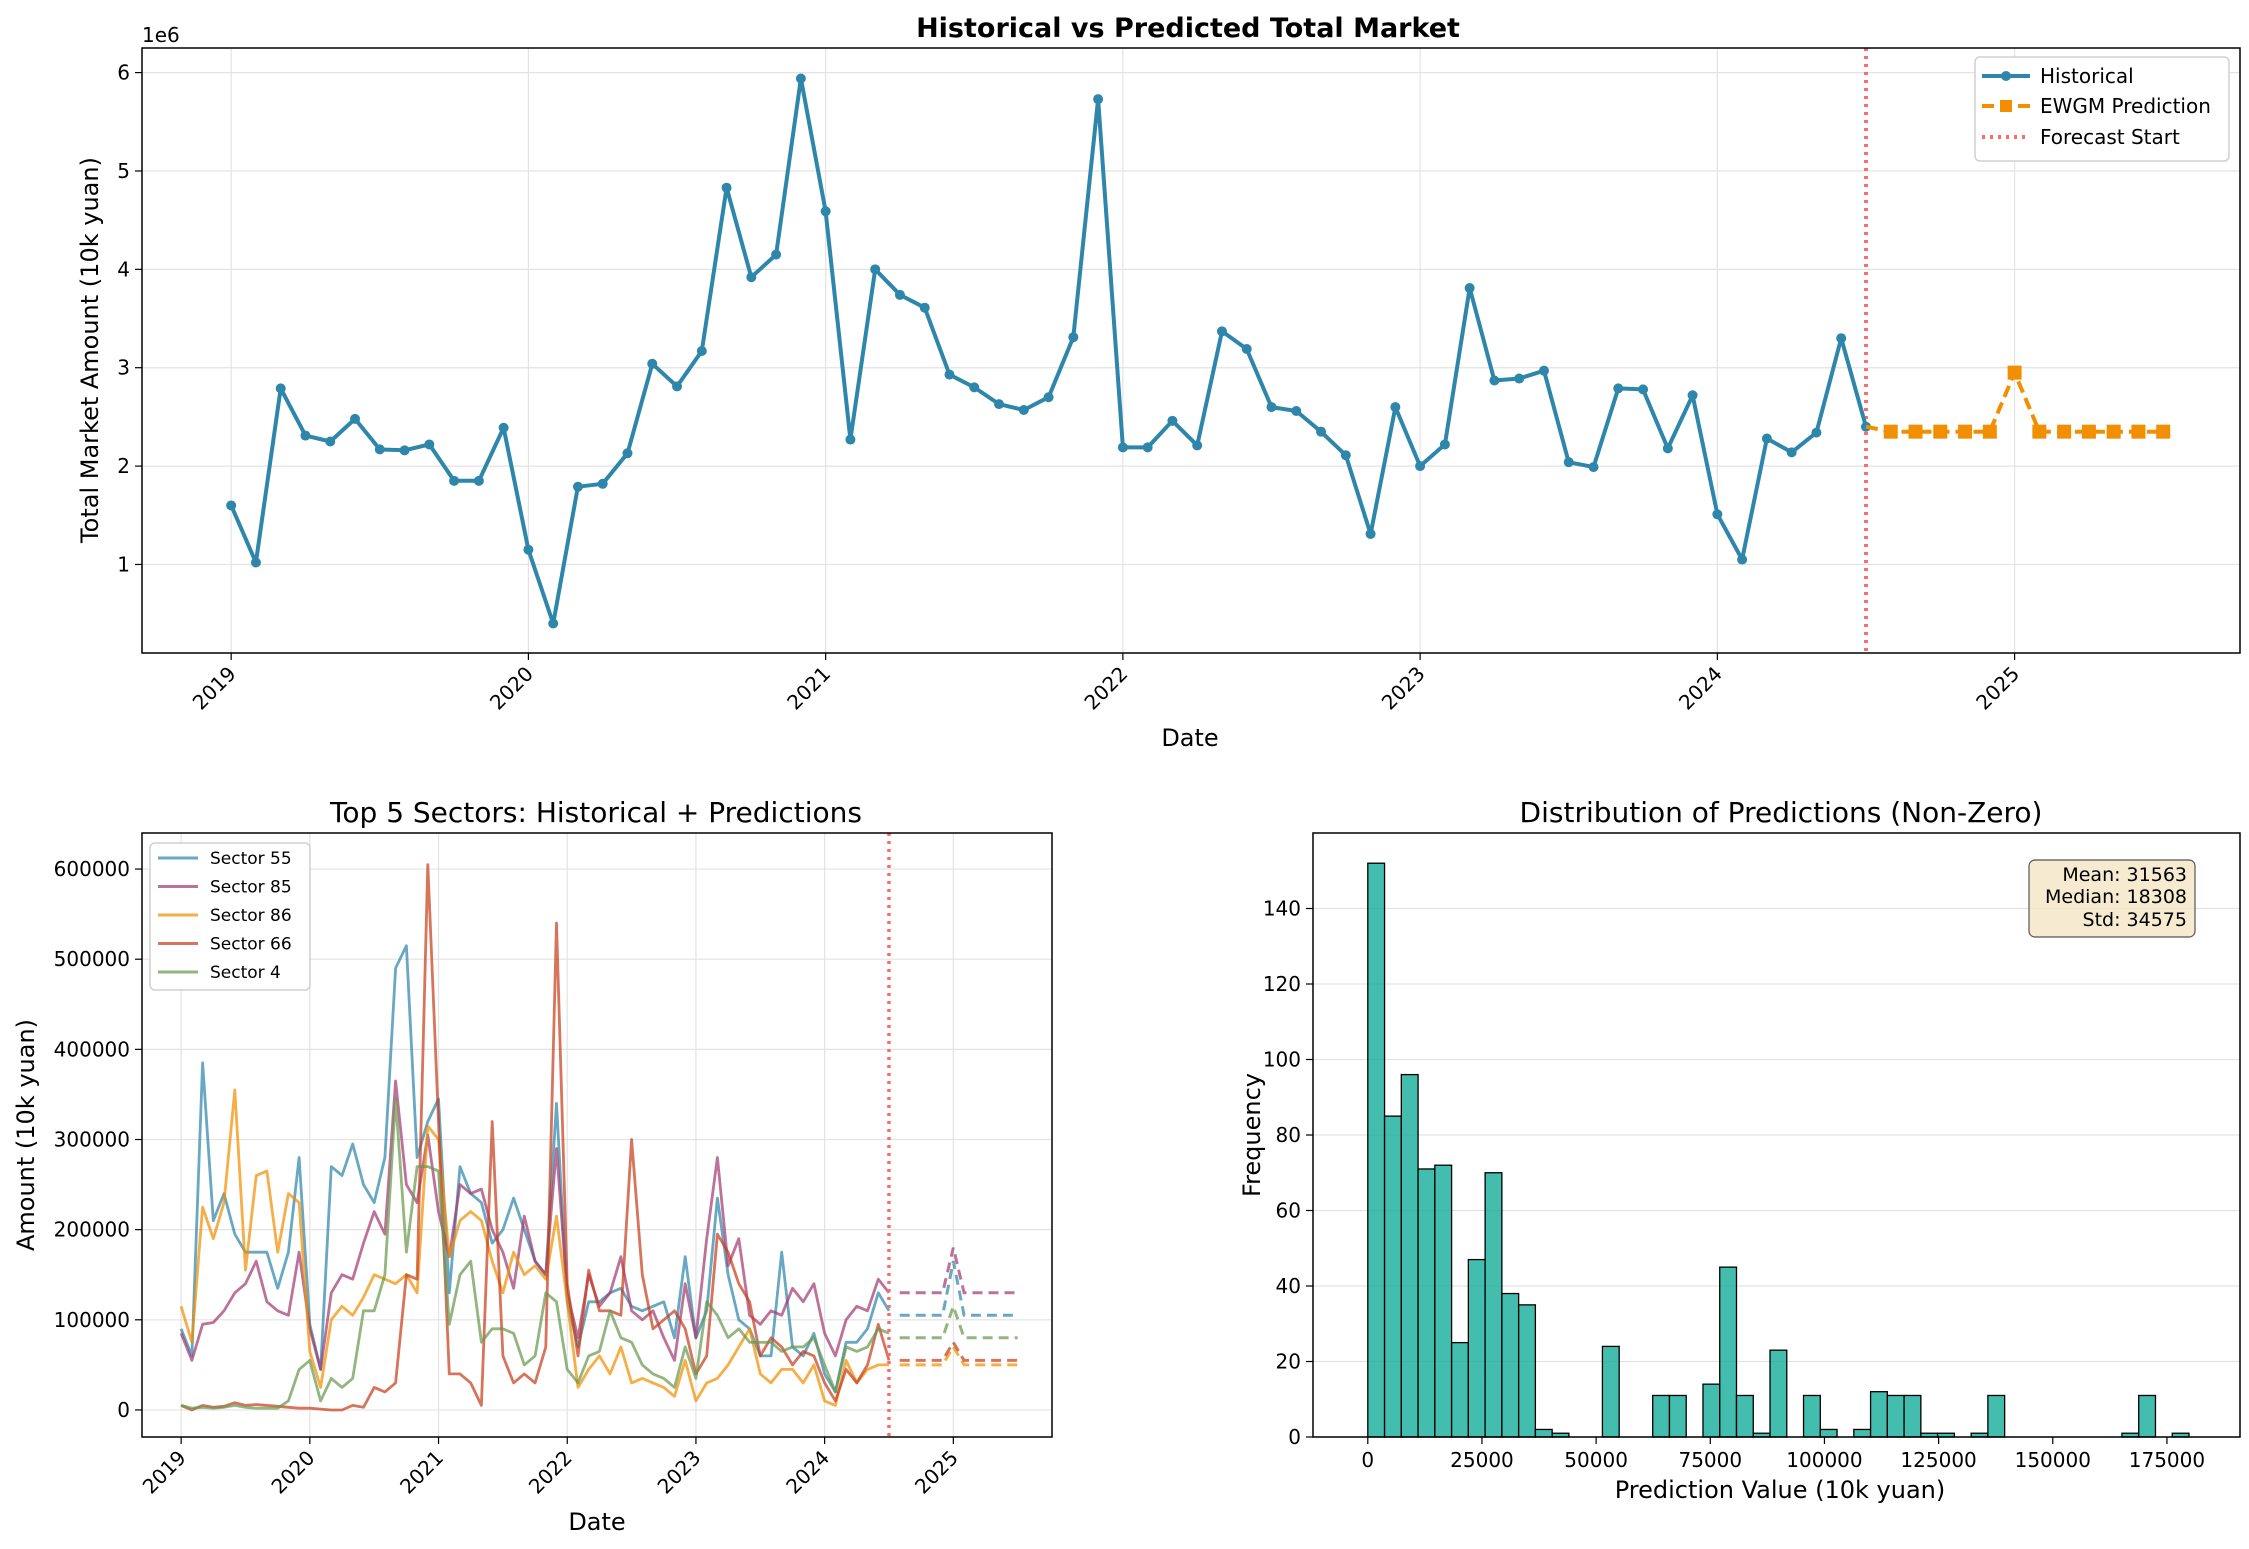  Describe the element at coordinates (251, 916) in the screenshot. I see `sectors-legend-label: Sector 86` at that location.